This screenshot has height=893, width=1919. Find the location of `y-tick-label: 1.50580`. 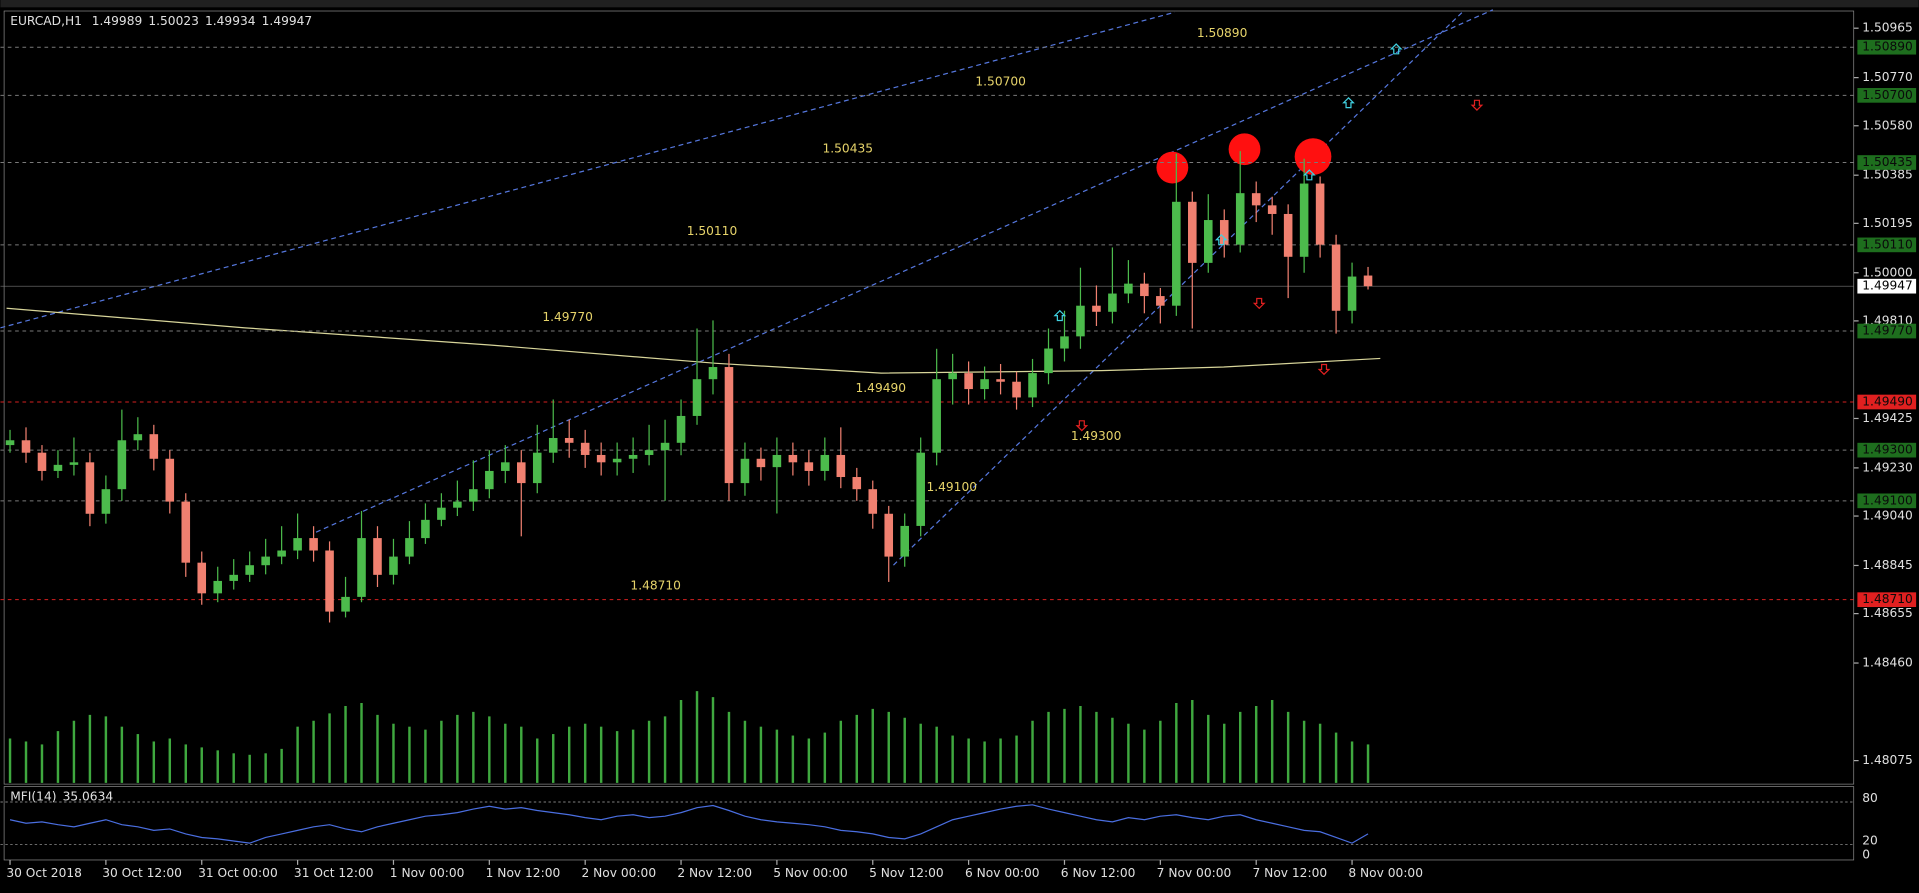

y-tick-label: 1.50580 is located at coordinates (1887, 125).